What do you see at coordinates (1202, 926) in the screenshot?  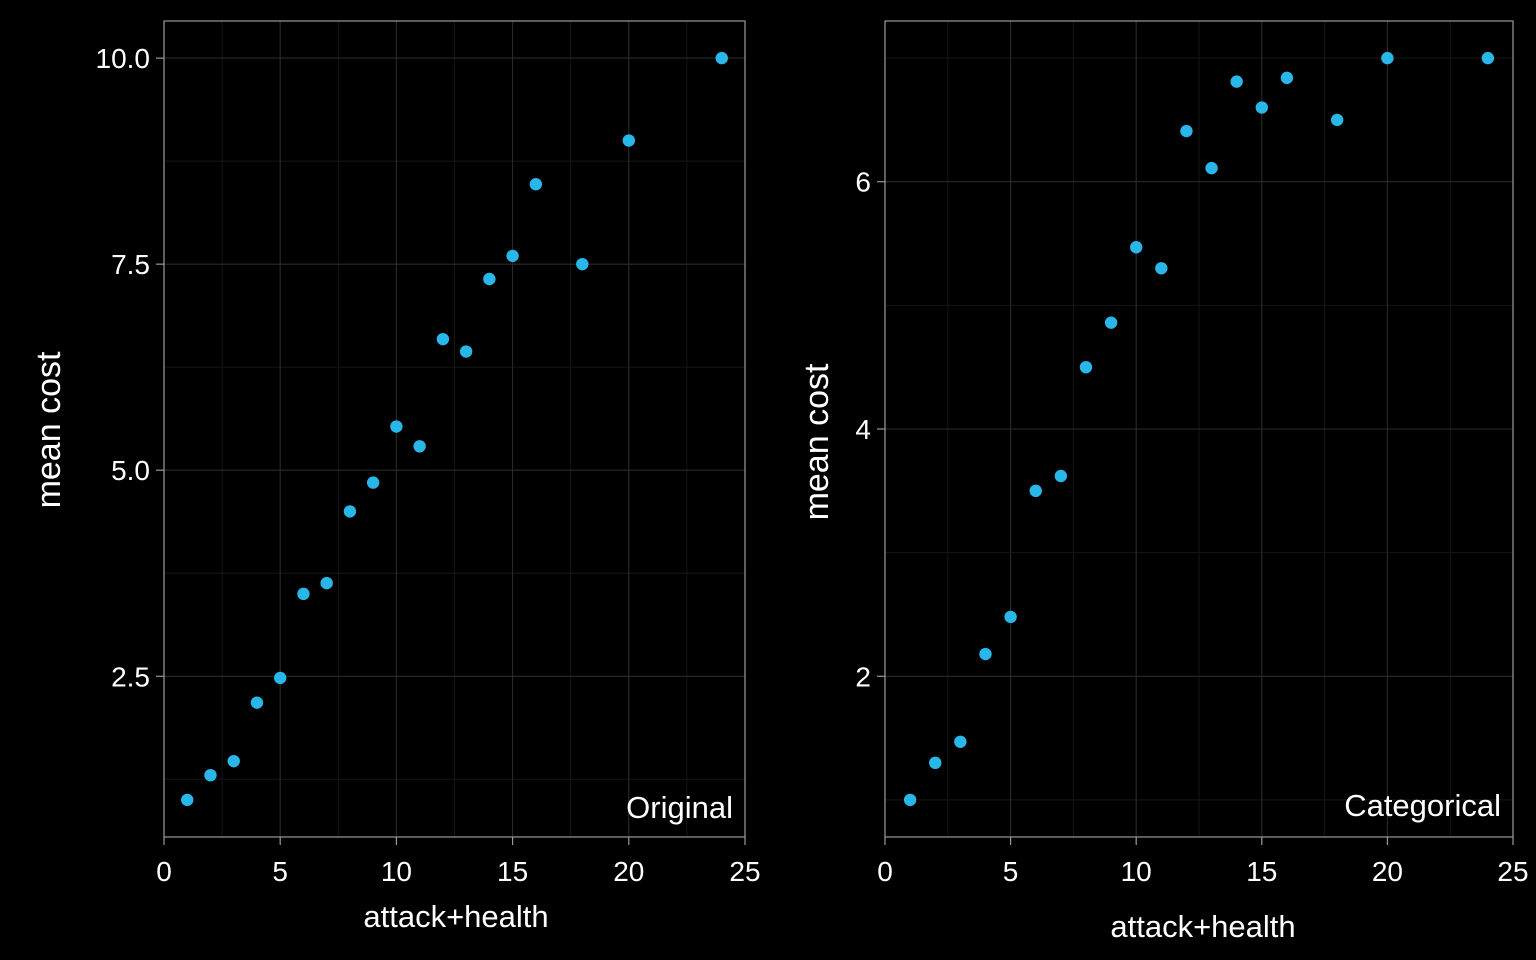 I see `x-axis-title-categorical: attack+health` at bounding box center [1202, 926].